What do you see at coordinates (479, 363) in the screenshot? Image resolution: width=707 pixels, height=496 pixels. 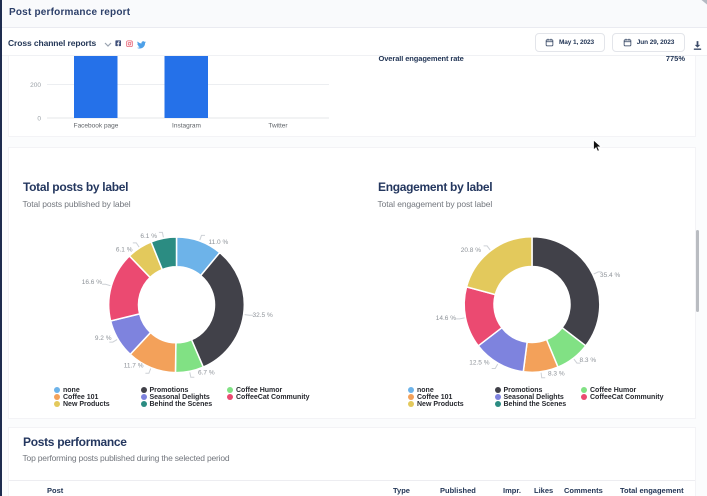 I see `svg-text: 12.5 %` at bounding box center [479, 363].